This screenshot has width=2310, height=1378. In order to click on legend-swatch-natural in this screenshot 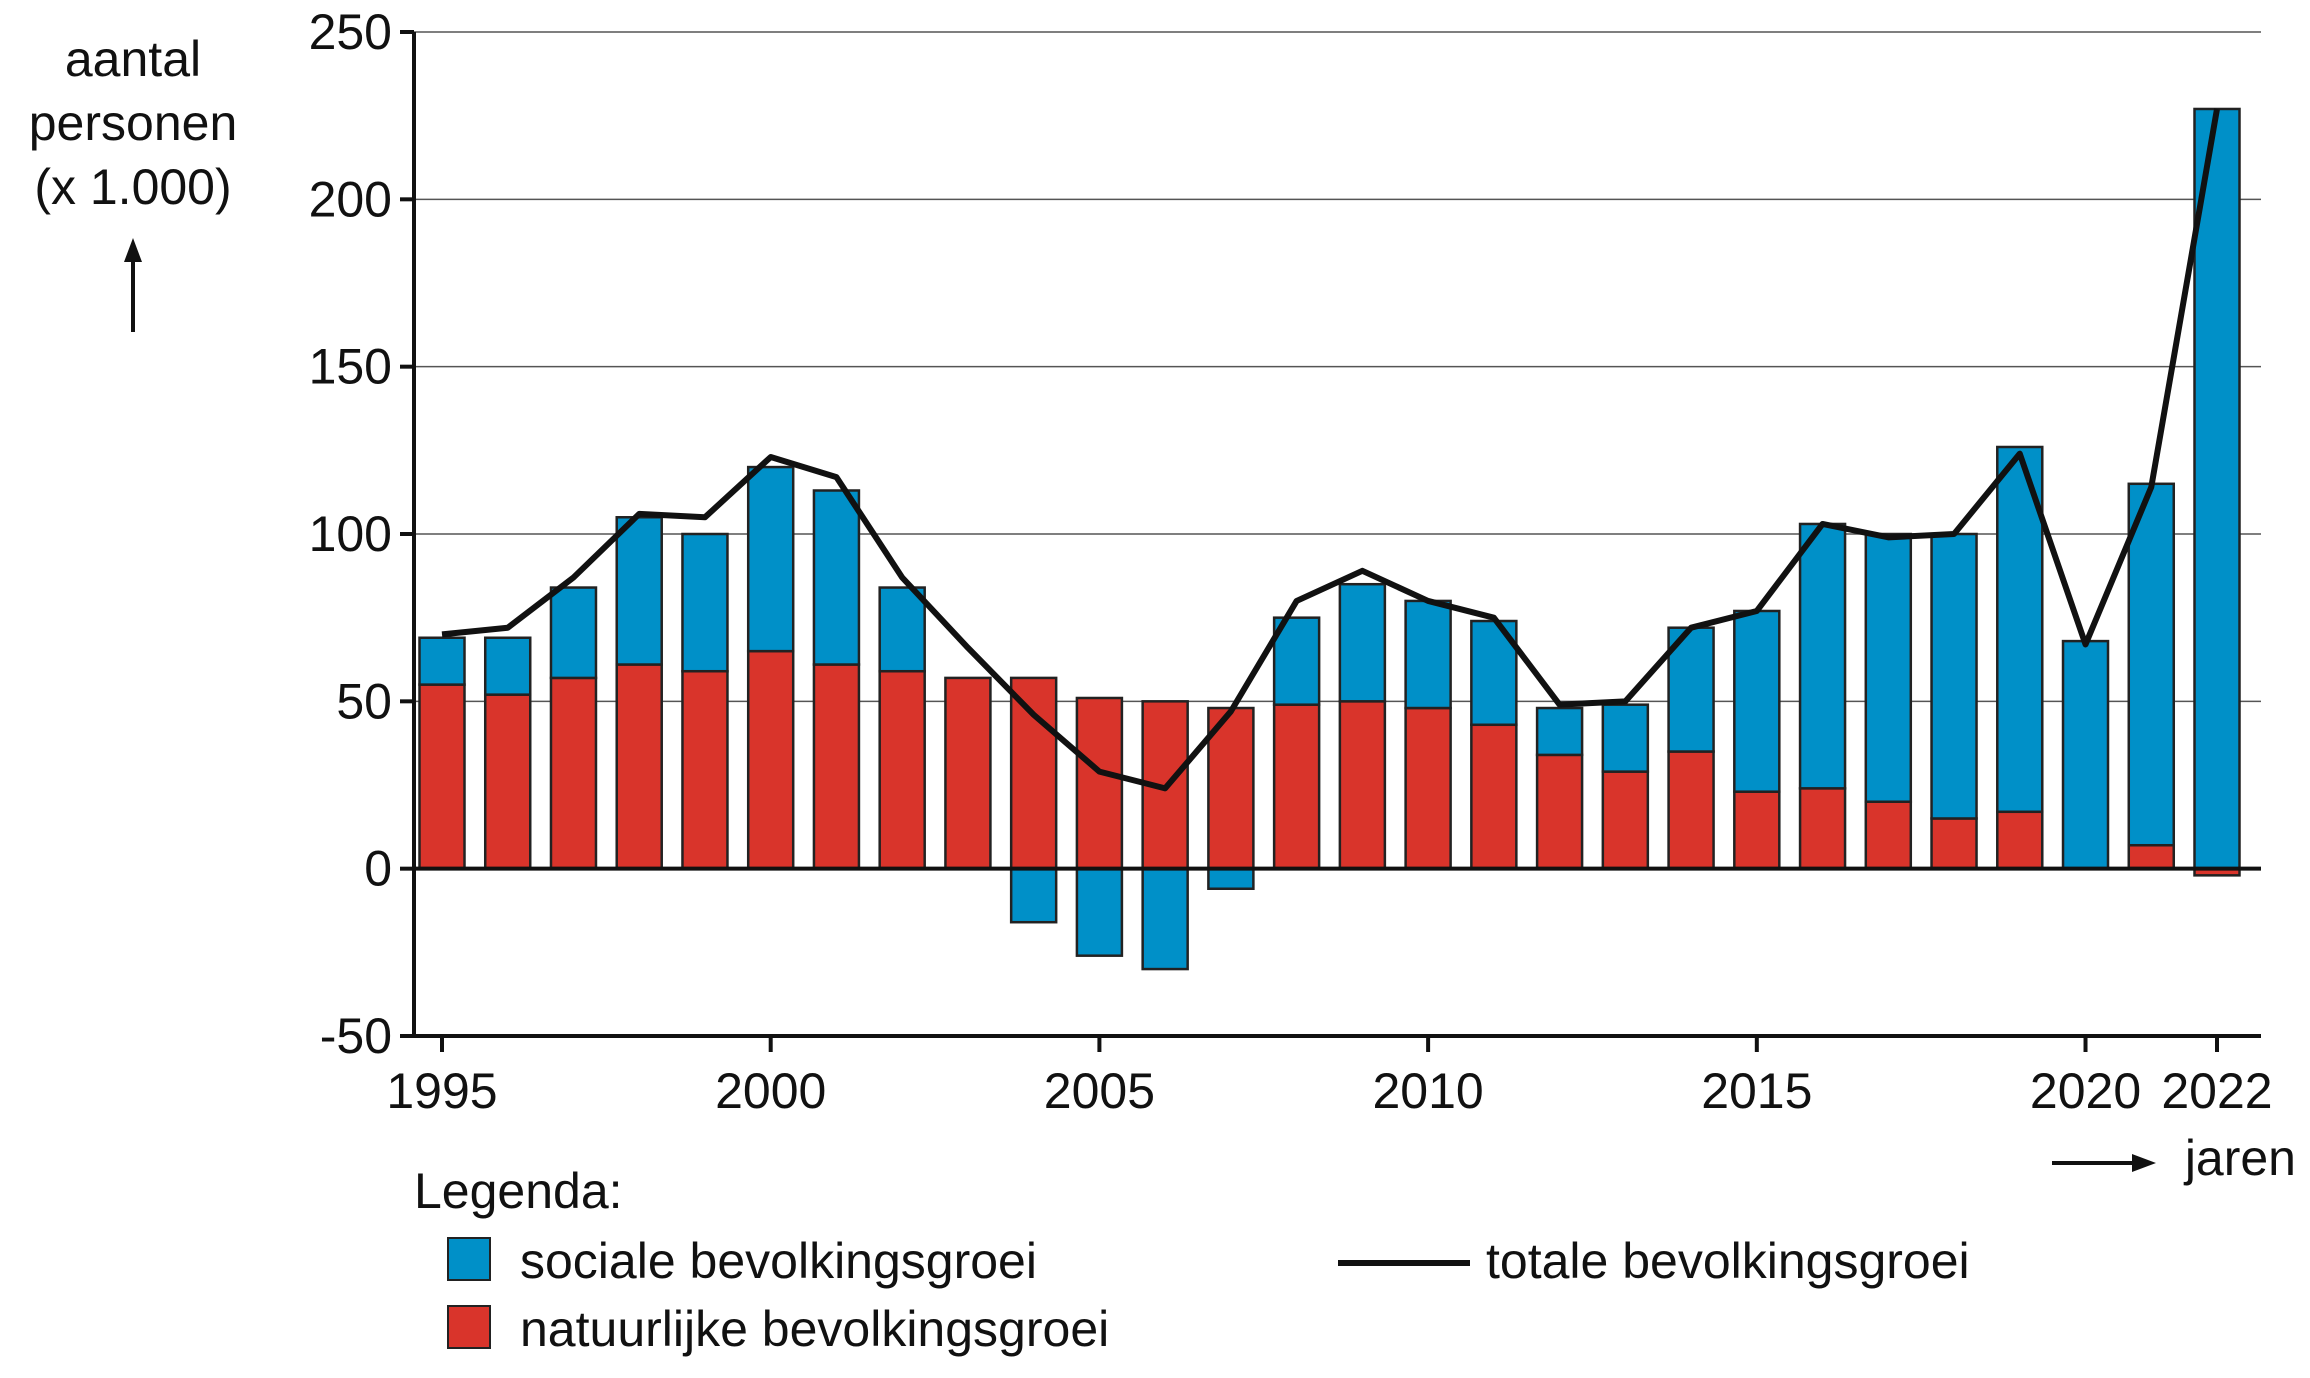, I will do `click(469, 1327)`.